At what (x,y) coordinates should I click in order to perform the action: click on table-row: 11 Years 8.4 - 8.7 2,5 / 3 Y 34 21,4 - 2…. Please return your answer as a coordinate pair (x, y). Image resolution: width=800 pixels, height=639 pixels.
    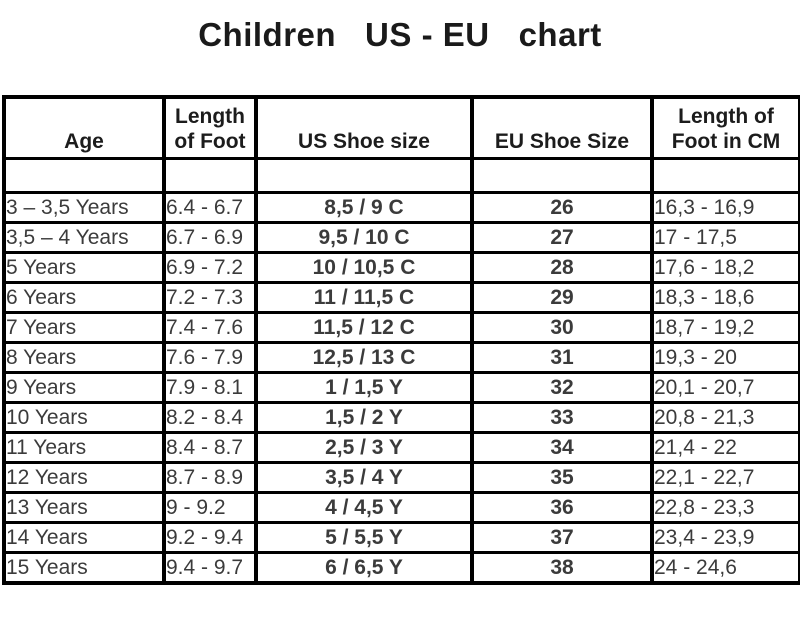
    Looking at the image, I should click on (401, 447).